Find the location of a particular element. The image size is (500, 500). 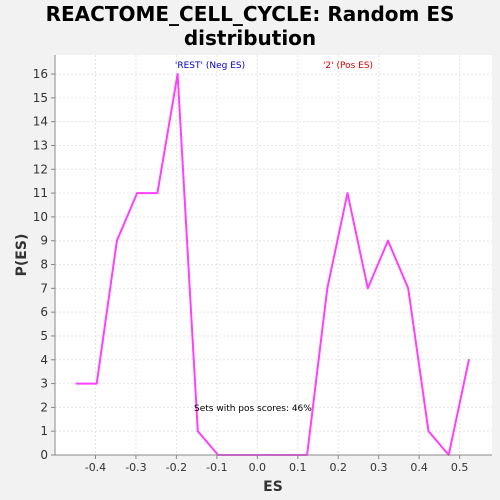

y-tick-label: 11 is located at coordinates (40, 193).